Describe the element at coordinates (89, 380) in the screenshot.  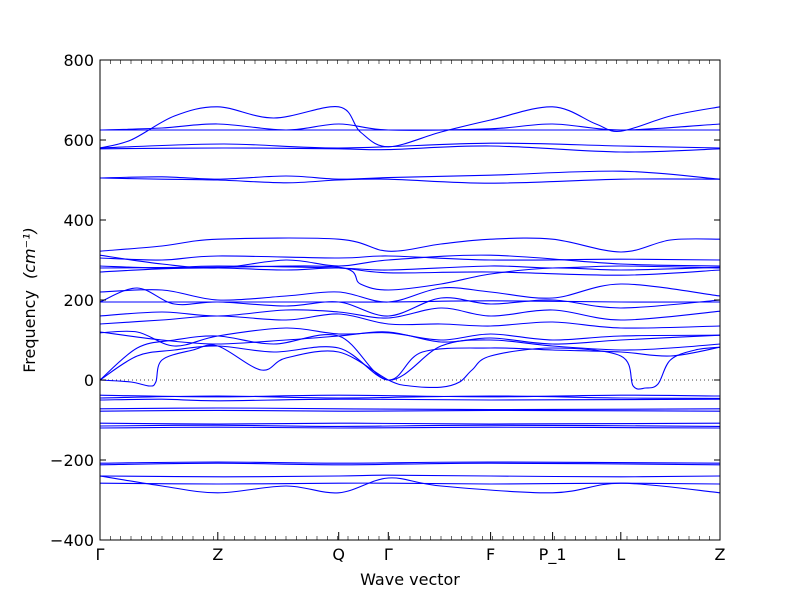
I see `y-tick-label: 0` at that location.